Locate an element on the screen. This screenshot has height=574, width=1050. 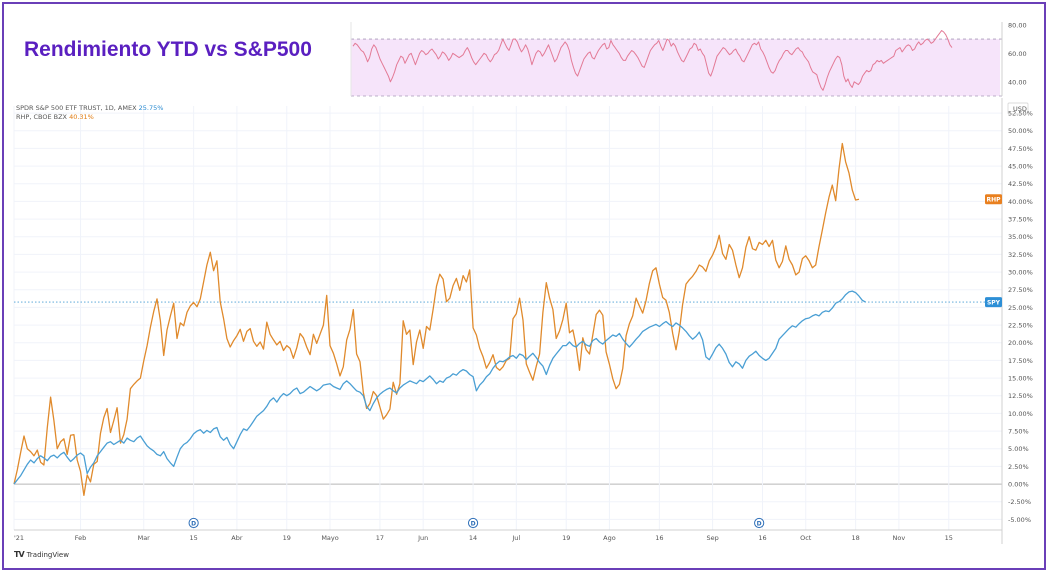
y-tick-label: -5.00% is located at coordinates (1019, 520).